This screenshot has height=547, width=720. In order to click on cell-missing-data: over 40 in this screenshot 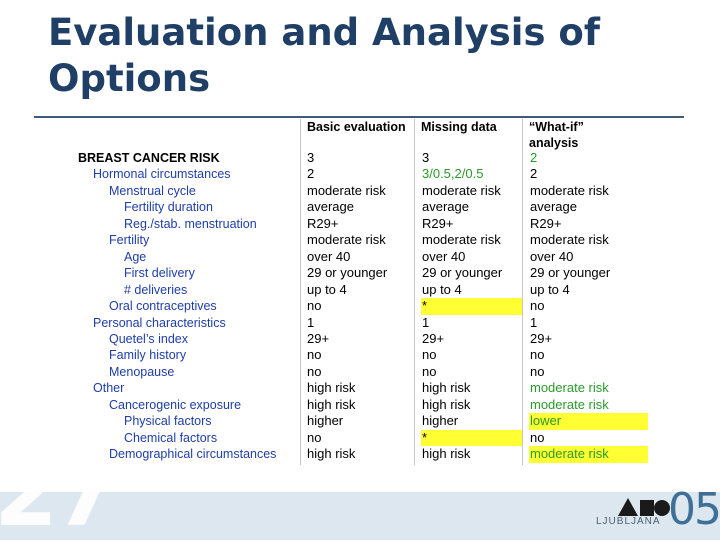, I will do `click(444, 256)`.